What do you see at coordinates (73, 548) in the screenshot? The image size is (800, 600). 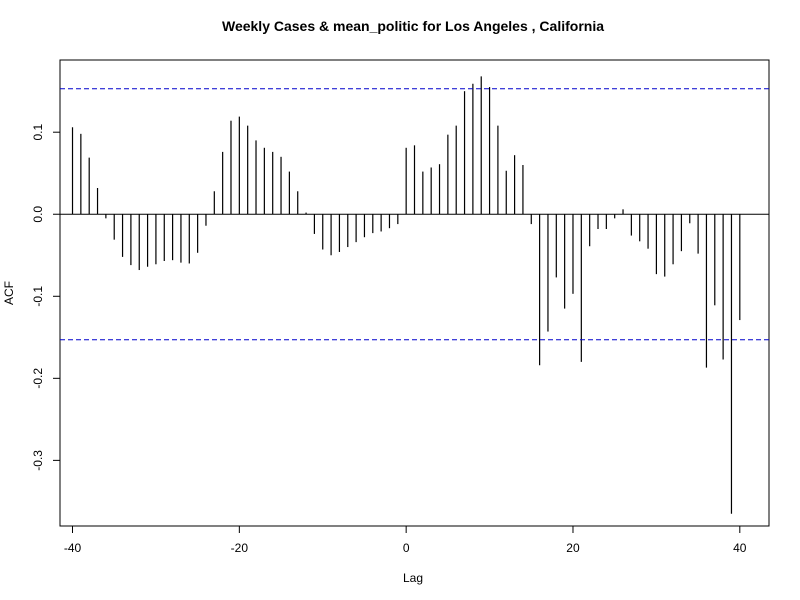 I see `x-tick-label: -40` at bounding box center [73, 548].